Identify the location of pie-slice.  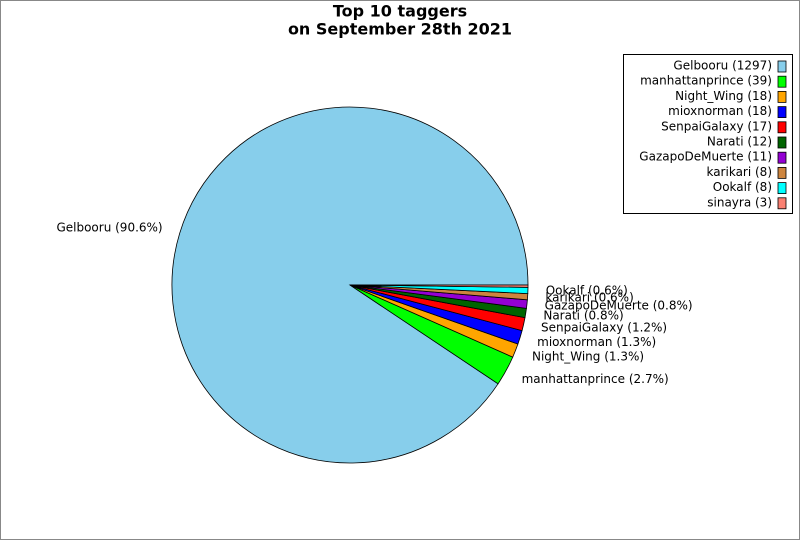
(439, 286).